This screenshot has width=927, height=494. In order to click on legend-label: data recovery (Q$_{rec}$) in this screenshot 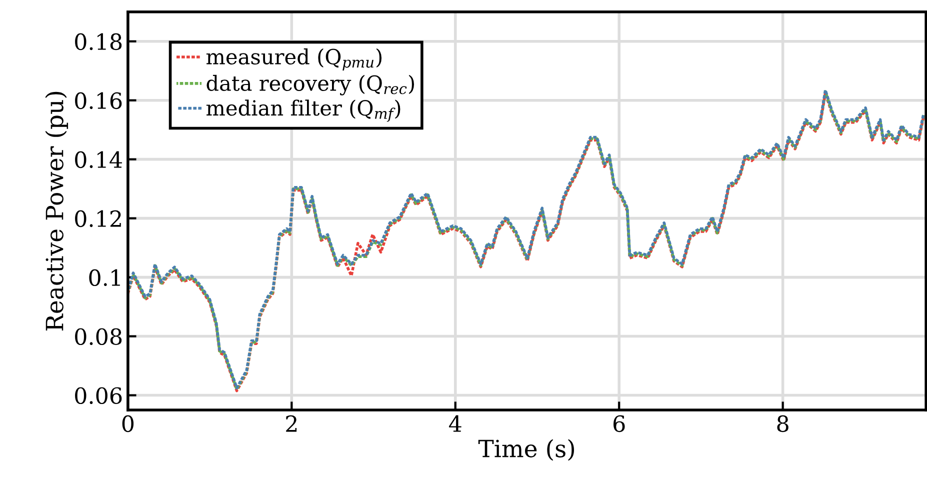, I will do `click(310, 85)`.